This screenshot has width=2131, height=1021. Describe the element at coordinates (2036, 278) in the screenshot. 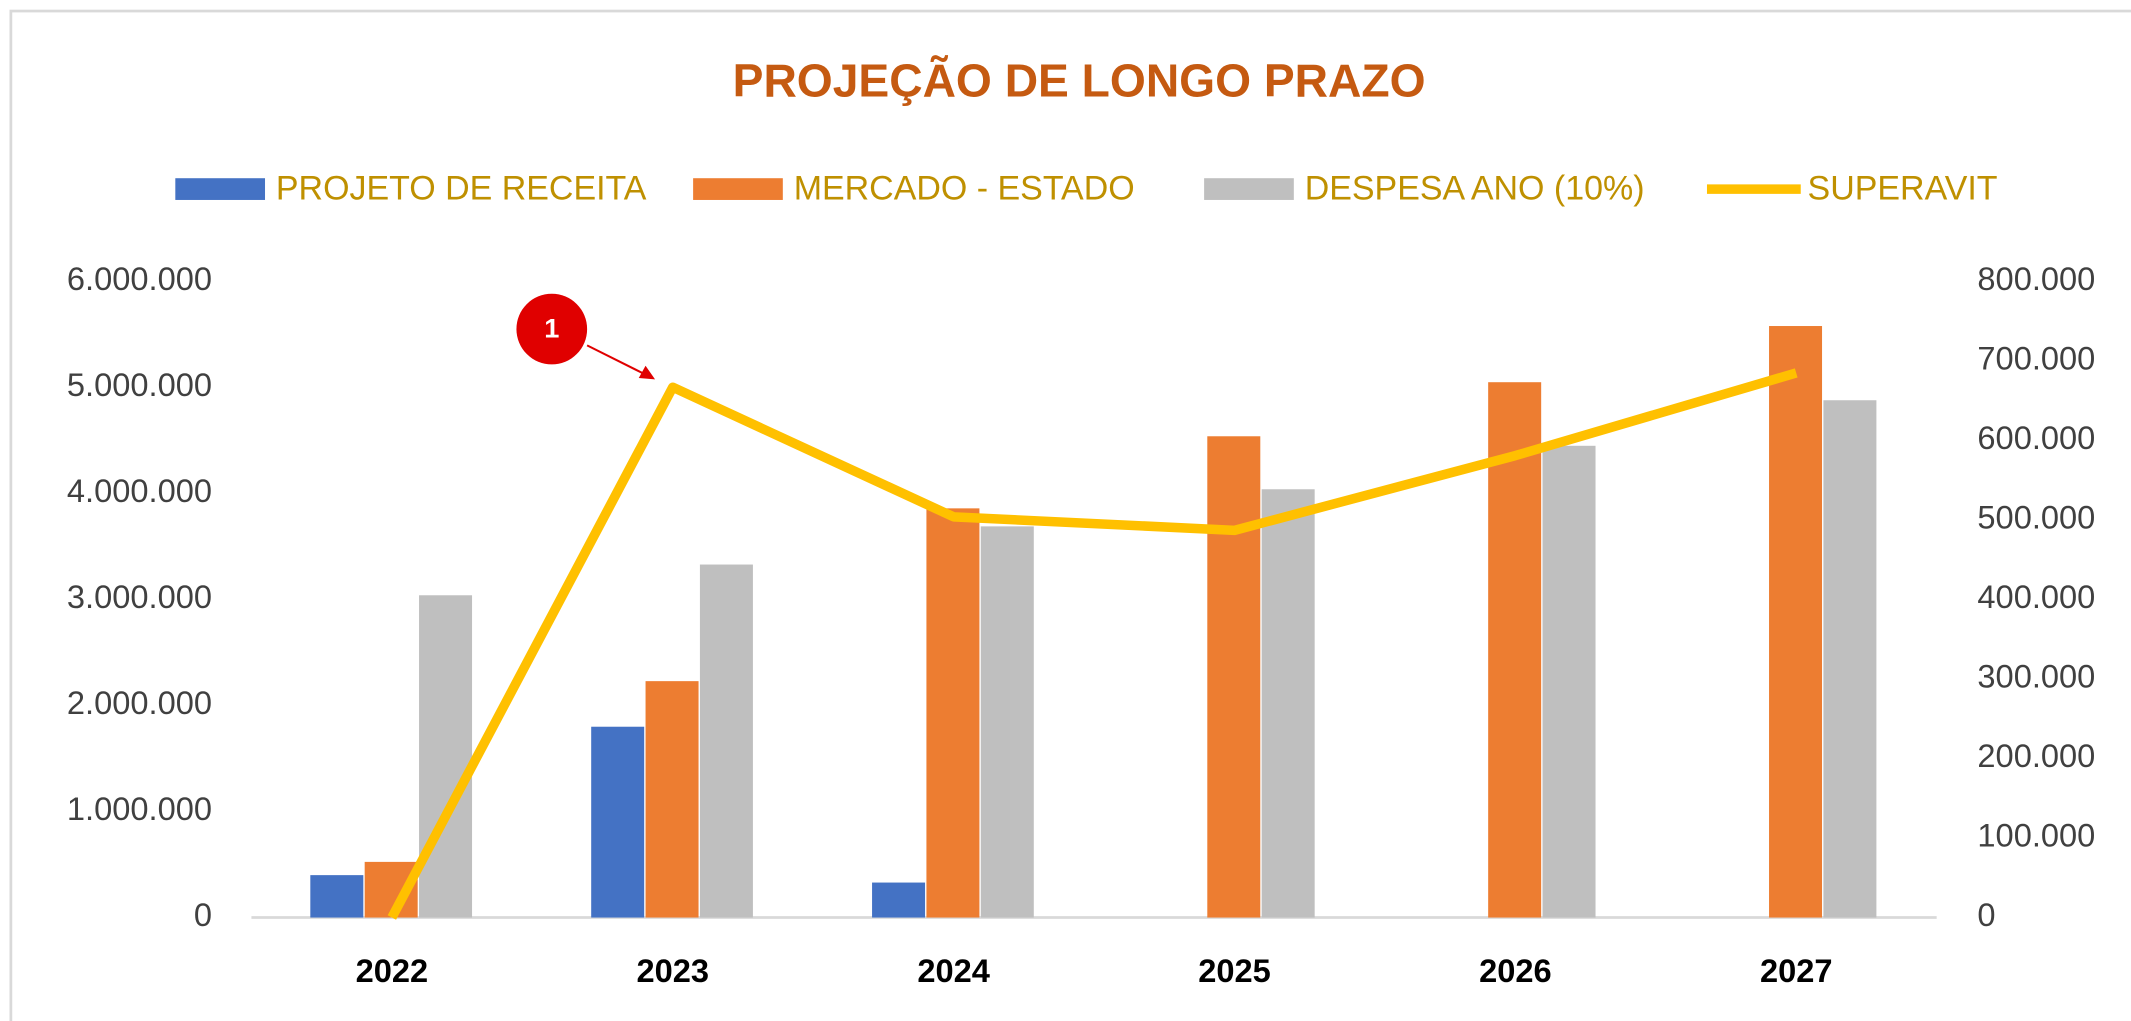

I see `y2-tick-label: 800.000` at that location.